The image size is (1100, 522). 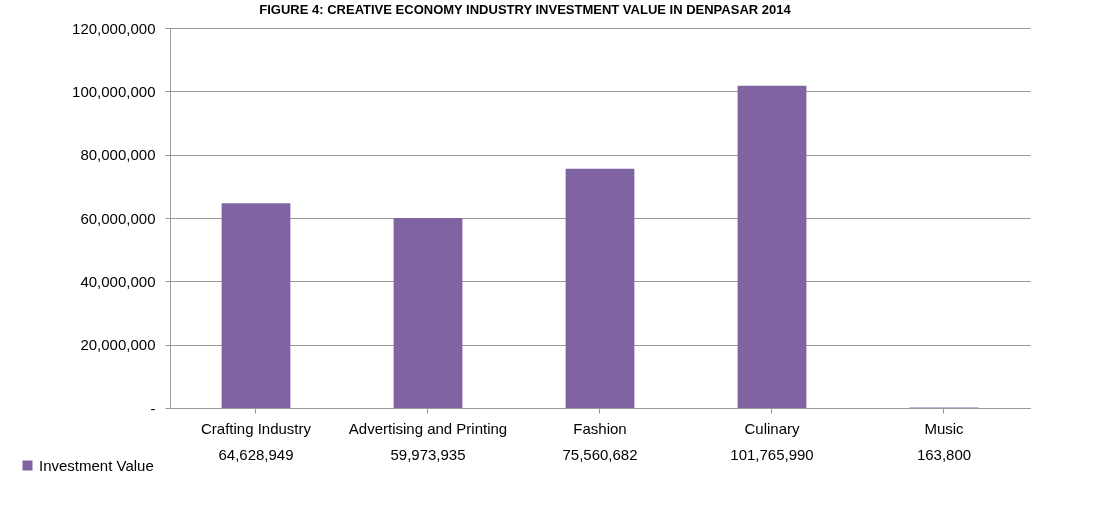 What do you see at coordinates (944, 428) in the screenshot?
I see `x-tick-label: Music` at bounding box center [944, 428].